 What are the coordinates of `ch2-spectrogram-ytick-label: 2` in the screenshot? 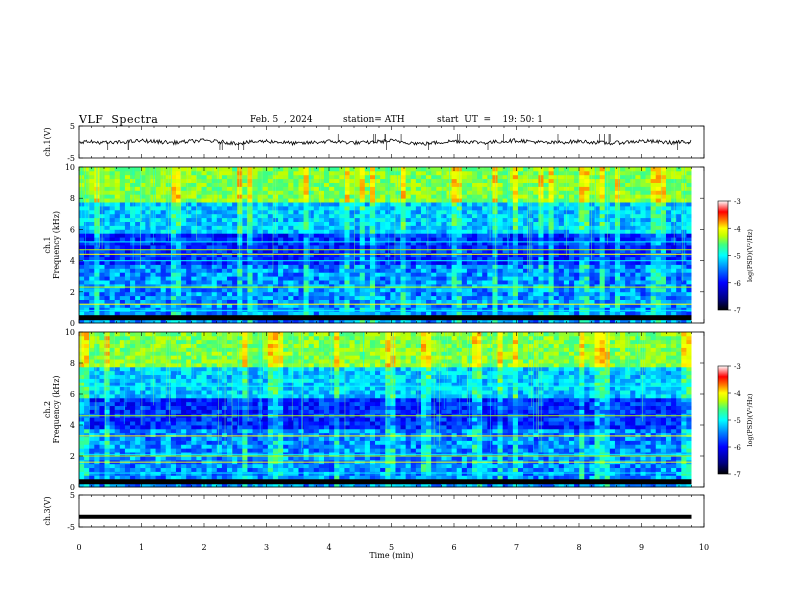 It's located at (72, 456).